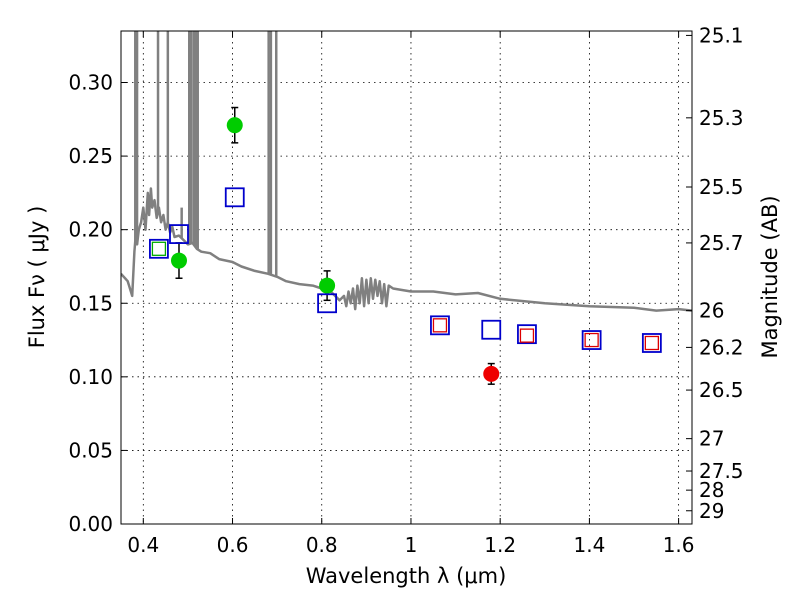  I want to click on small-open-green-marker, so click(159, 248).